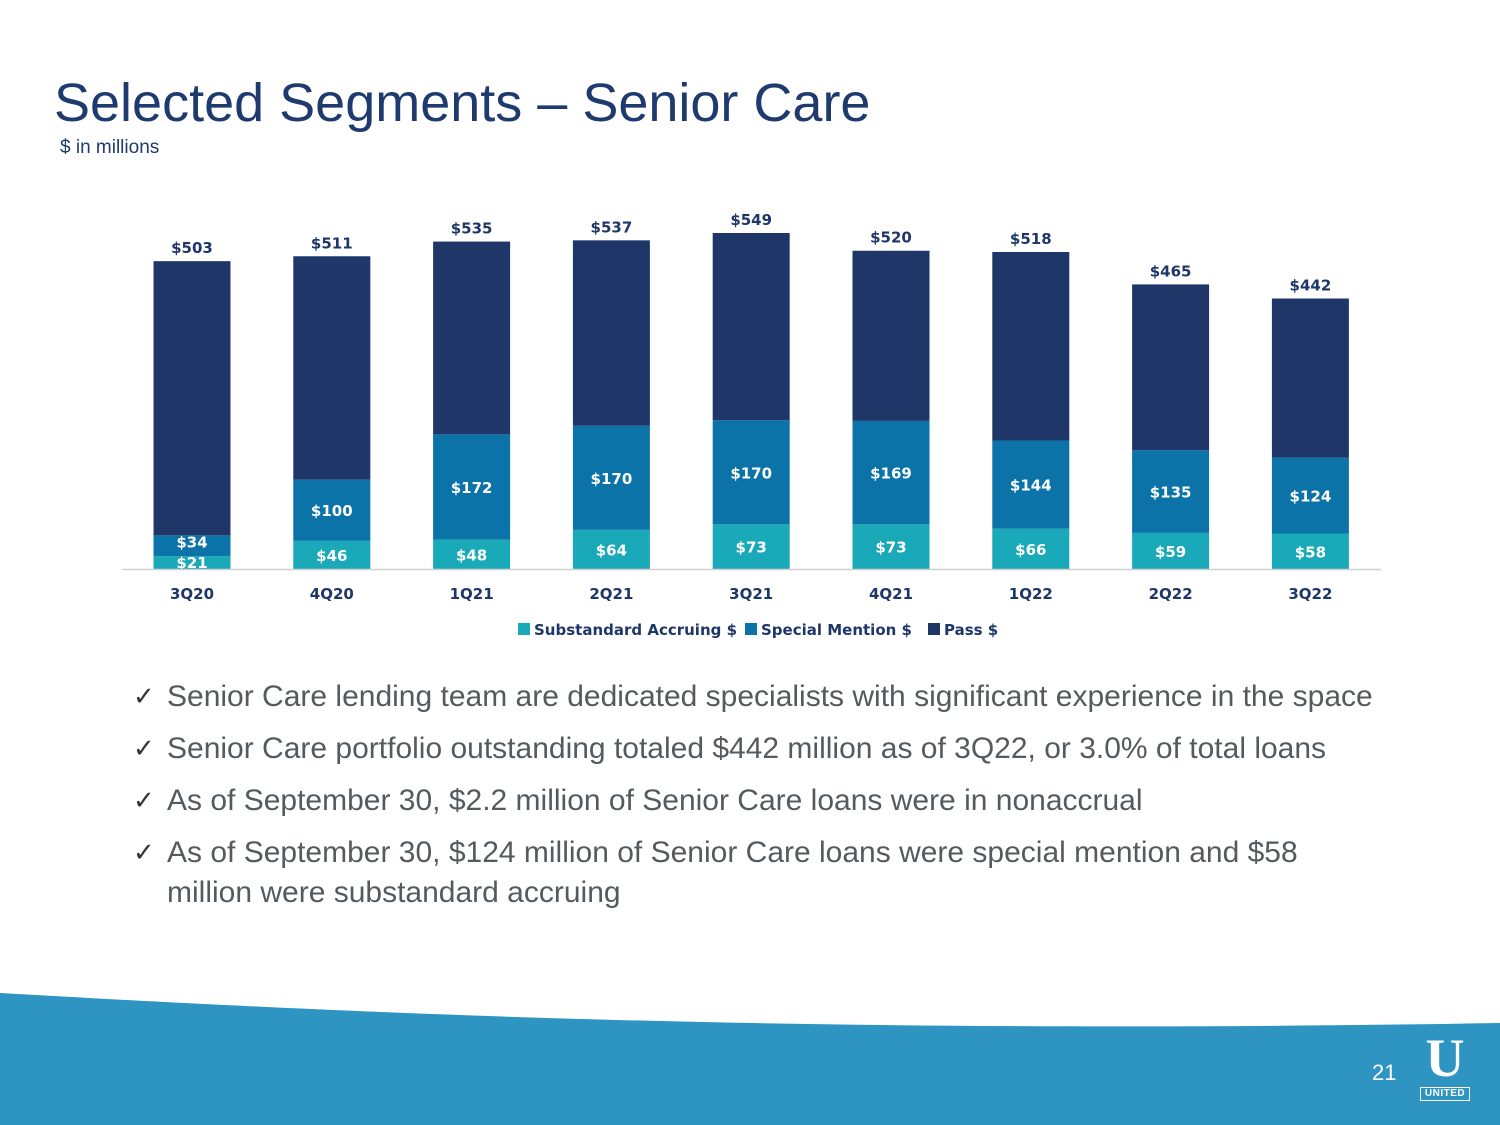 This screenshot has width=1500, height=1125. Describe the element at coordinates (1311, 285) in the screenshot. I see `data-label-total: $442` at that location.